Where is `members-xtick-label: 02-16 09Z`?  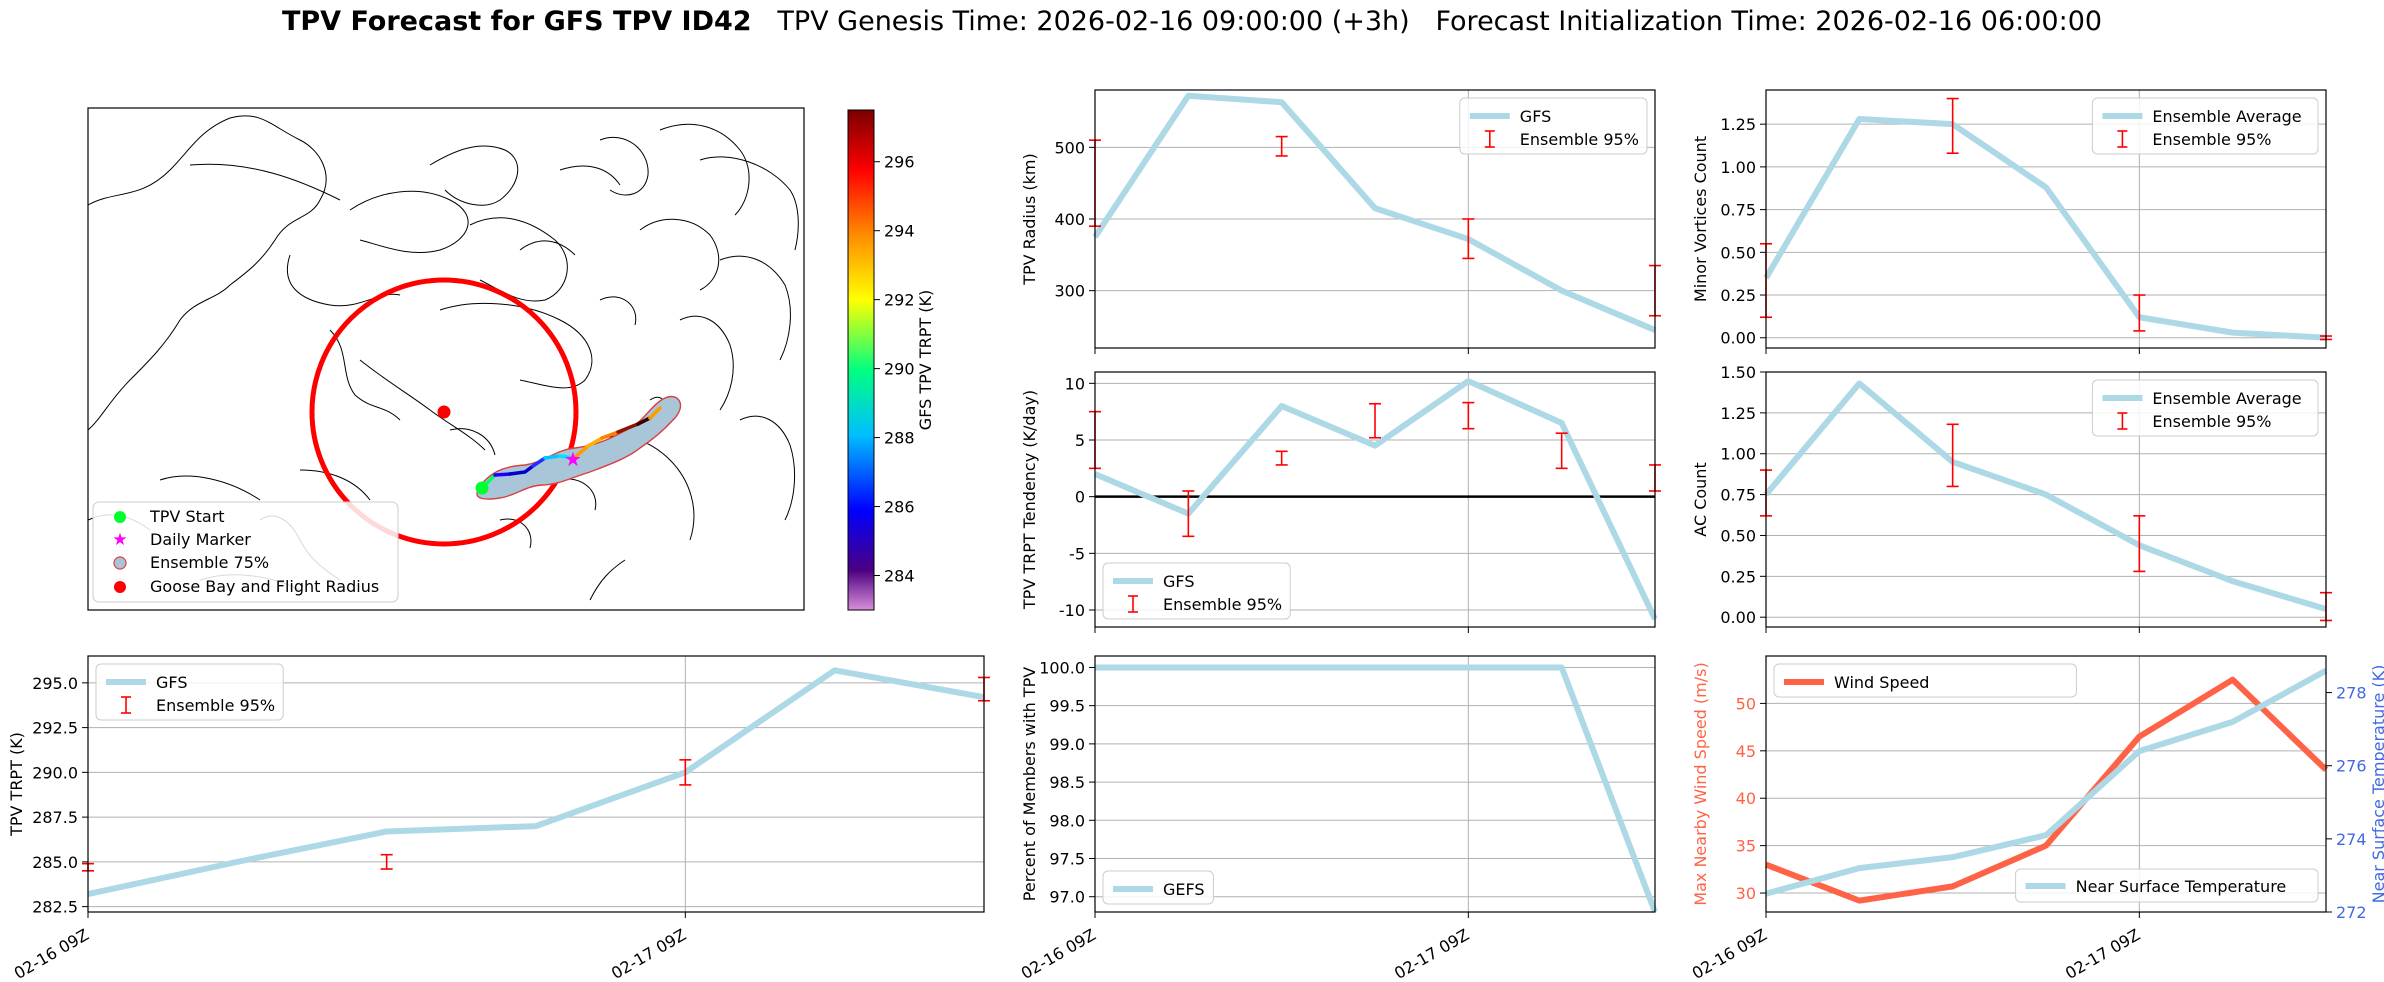
members-xtick-label: 02-16 09Z is located at coordinates (1058, 953).